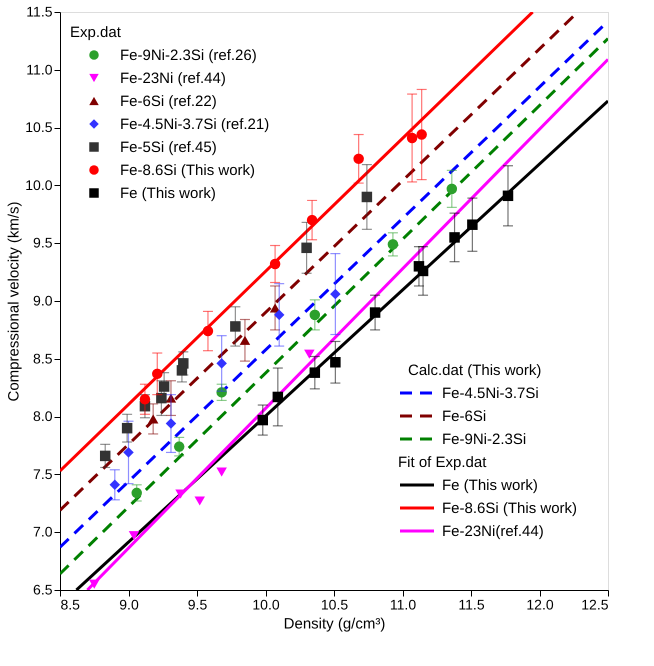 This screenshot has width=654, height=666. I want to click on legend-label: Fe-6Si, so click(464, 416).